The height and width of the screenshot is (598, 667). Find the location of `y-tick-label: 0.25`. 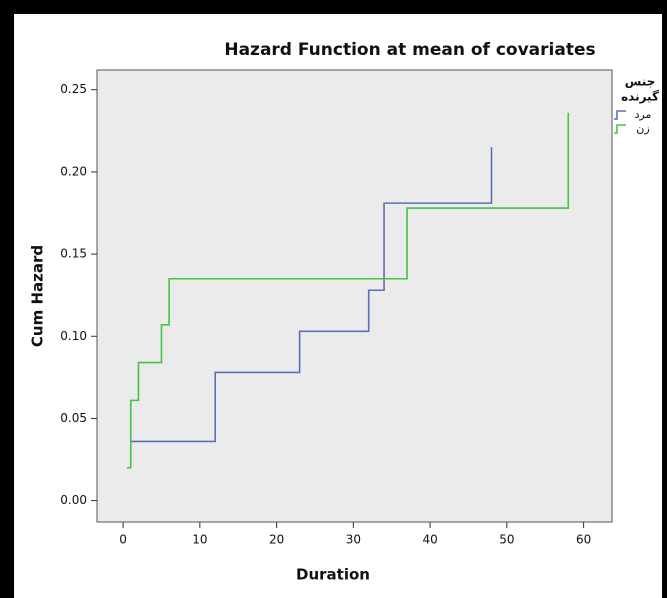

y-tick-label: 0.25 is located at coordinates (73, 89).